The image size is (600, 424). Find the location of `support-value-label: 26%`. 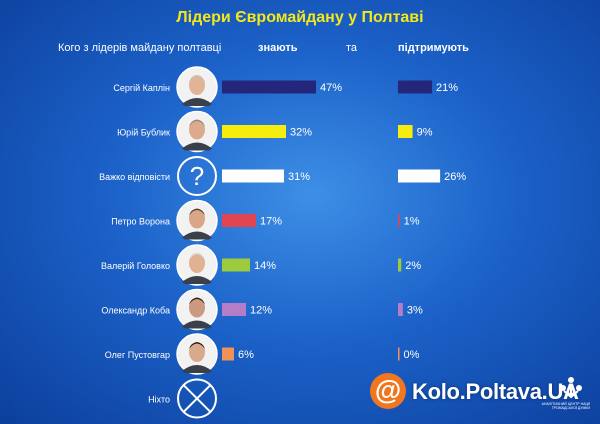

support-value-label: 26% is located at coordinates (455, 177).